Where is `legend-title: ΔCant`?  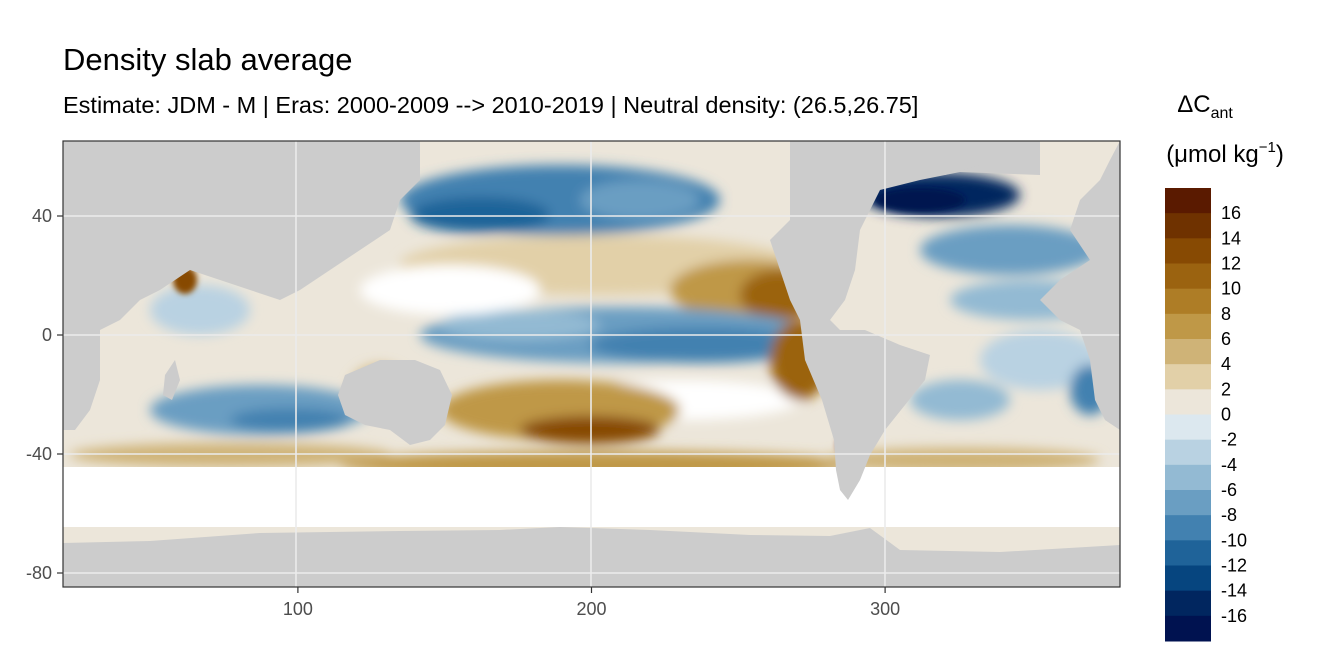 legend-title: ΔCant is located at coordinates (1205, 106).